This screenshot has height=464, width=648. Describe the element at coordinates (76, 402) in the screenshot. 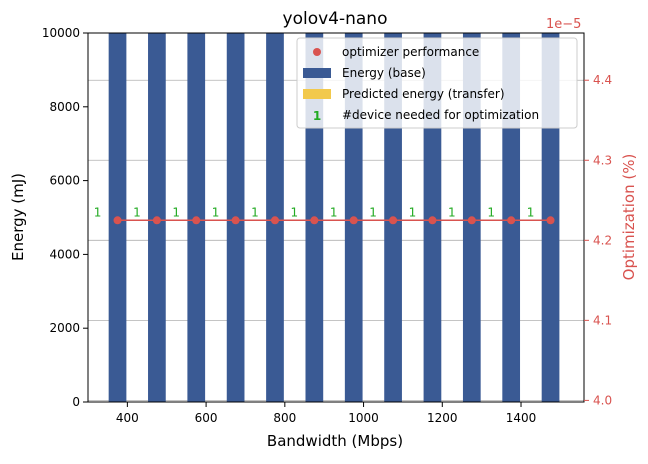

I see `y-tick-label: 0` at that location.